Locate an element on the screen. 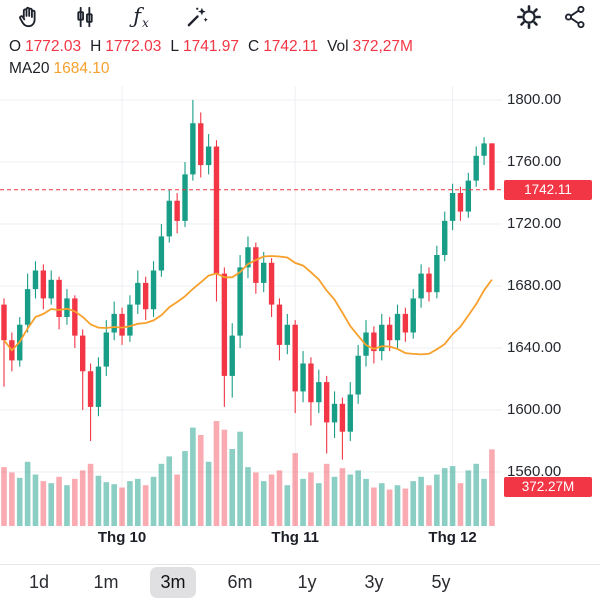 Image resolution: width=600 pixels, height=600 pixels. ma-readout: MA20 1684.10 is located at coordinates (64, 69).